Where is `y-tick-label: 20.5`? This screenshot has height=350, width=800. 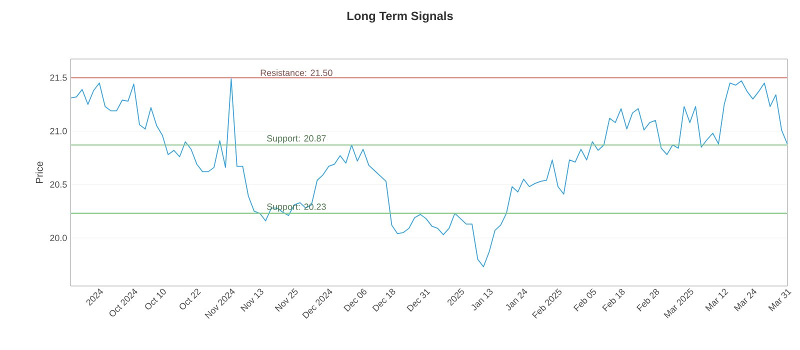
y-tick-label: 20.5 is located at coordinates (58, 184).